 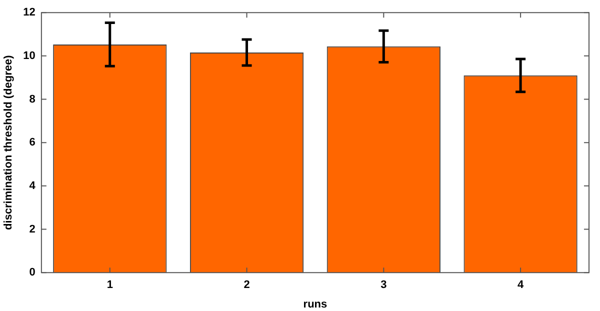 What do you see at coordinates (32, 186) in the screenshot?
I see `y-tick-label: 4` at bounding box center [32, 186].